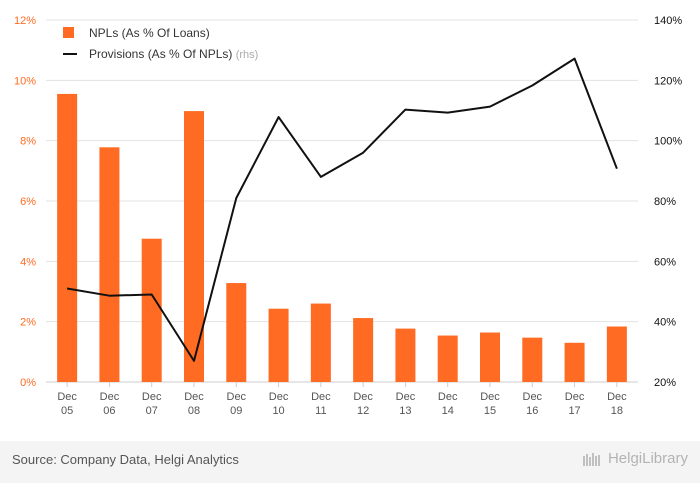 The width and height of the screenshot is (700, 483). Describe the element at coordinates (617, 404) in the screenshot. I see `x-tick-label: Dec 18` at that location.